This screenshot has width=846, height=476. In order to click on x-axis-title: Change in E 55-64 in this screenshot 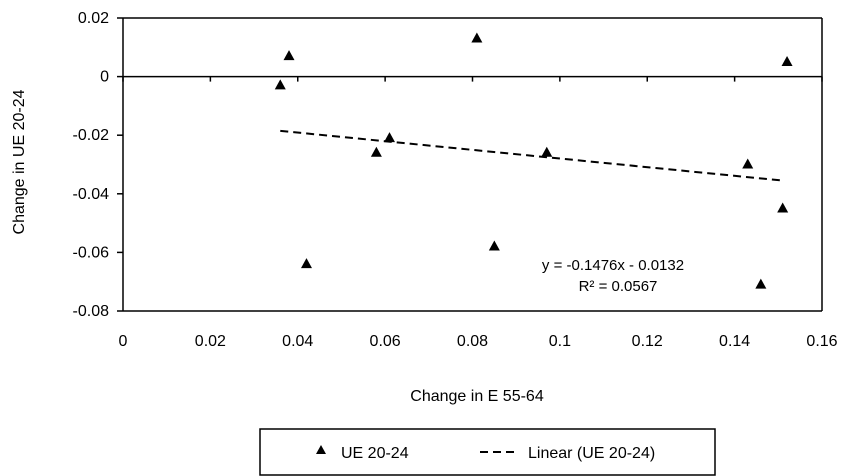, I will do `click(477, 396)`.